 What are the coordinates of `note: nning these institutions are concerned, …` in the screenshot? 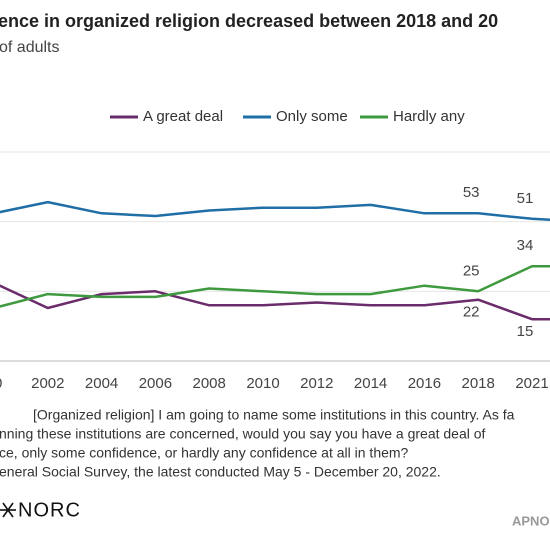 It's located at (243, 434).